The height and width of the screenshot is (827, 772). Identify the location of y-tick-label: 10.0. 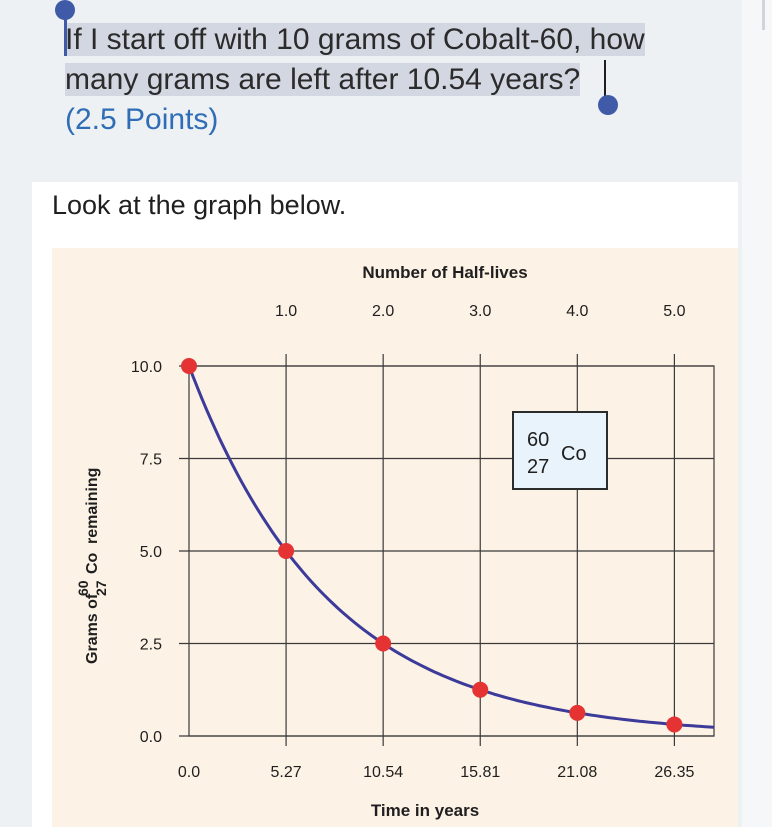
(146, 367).